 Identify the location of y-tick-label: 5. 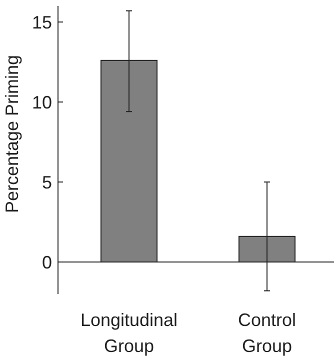
(47, 182).